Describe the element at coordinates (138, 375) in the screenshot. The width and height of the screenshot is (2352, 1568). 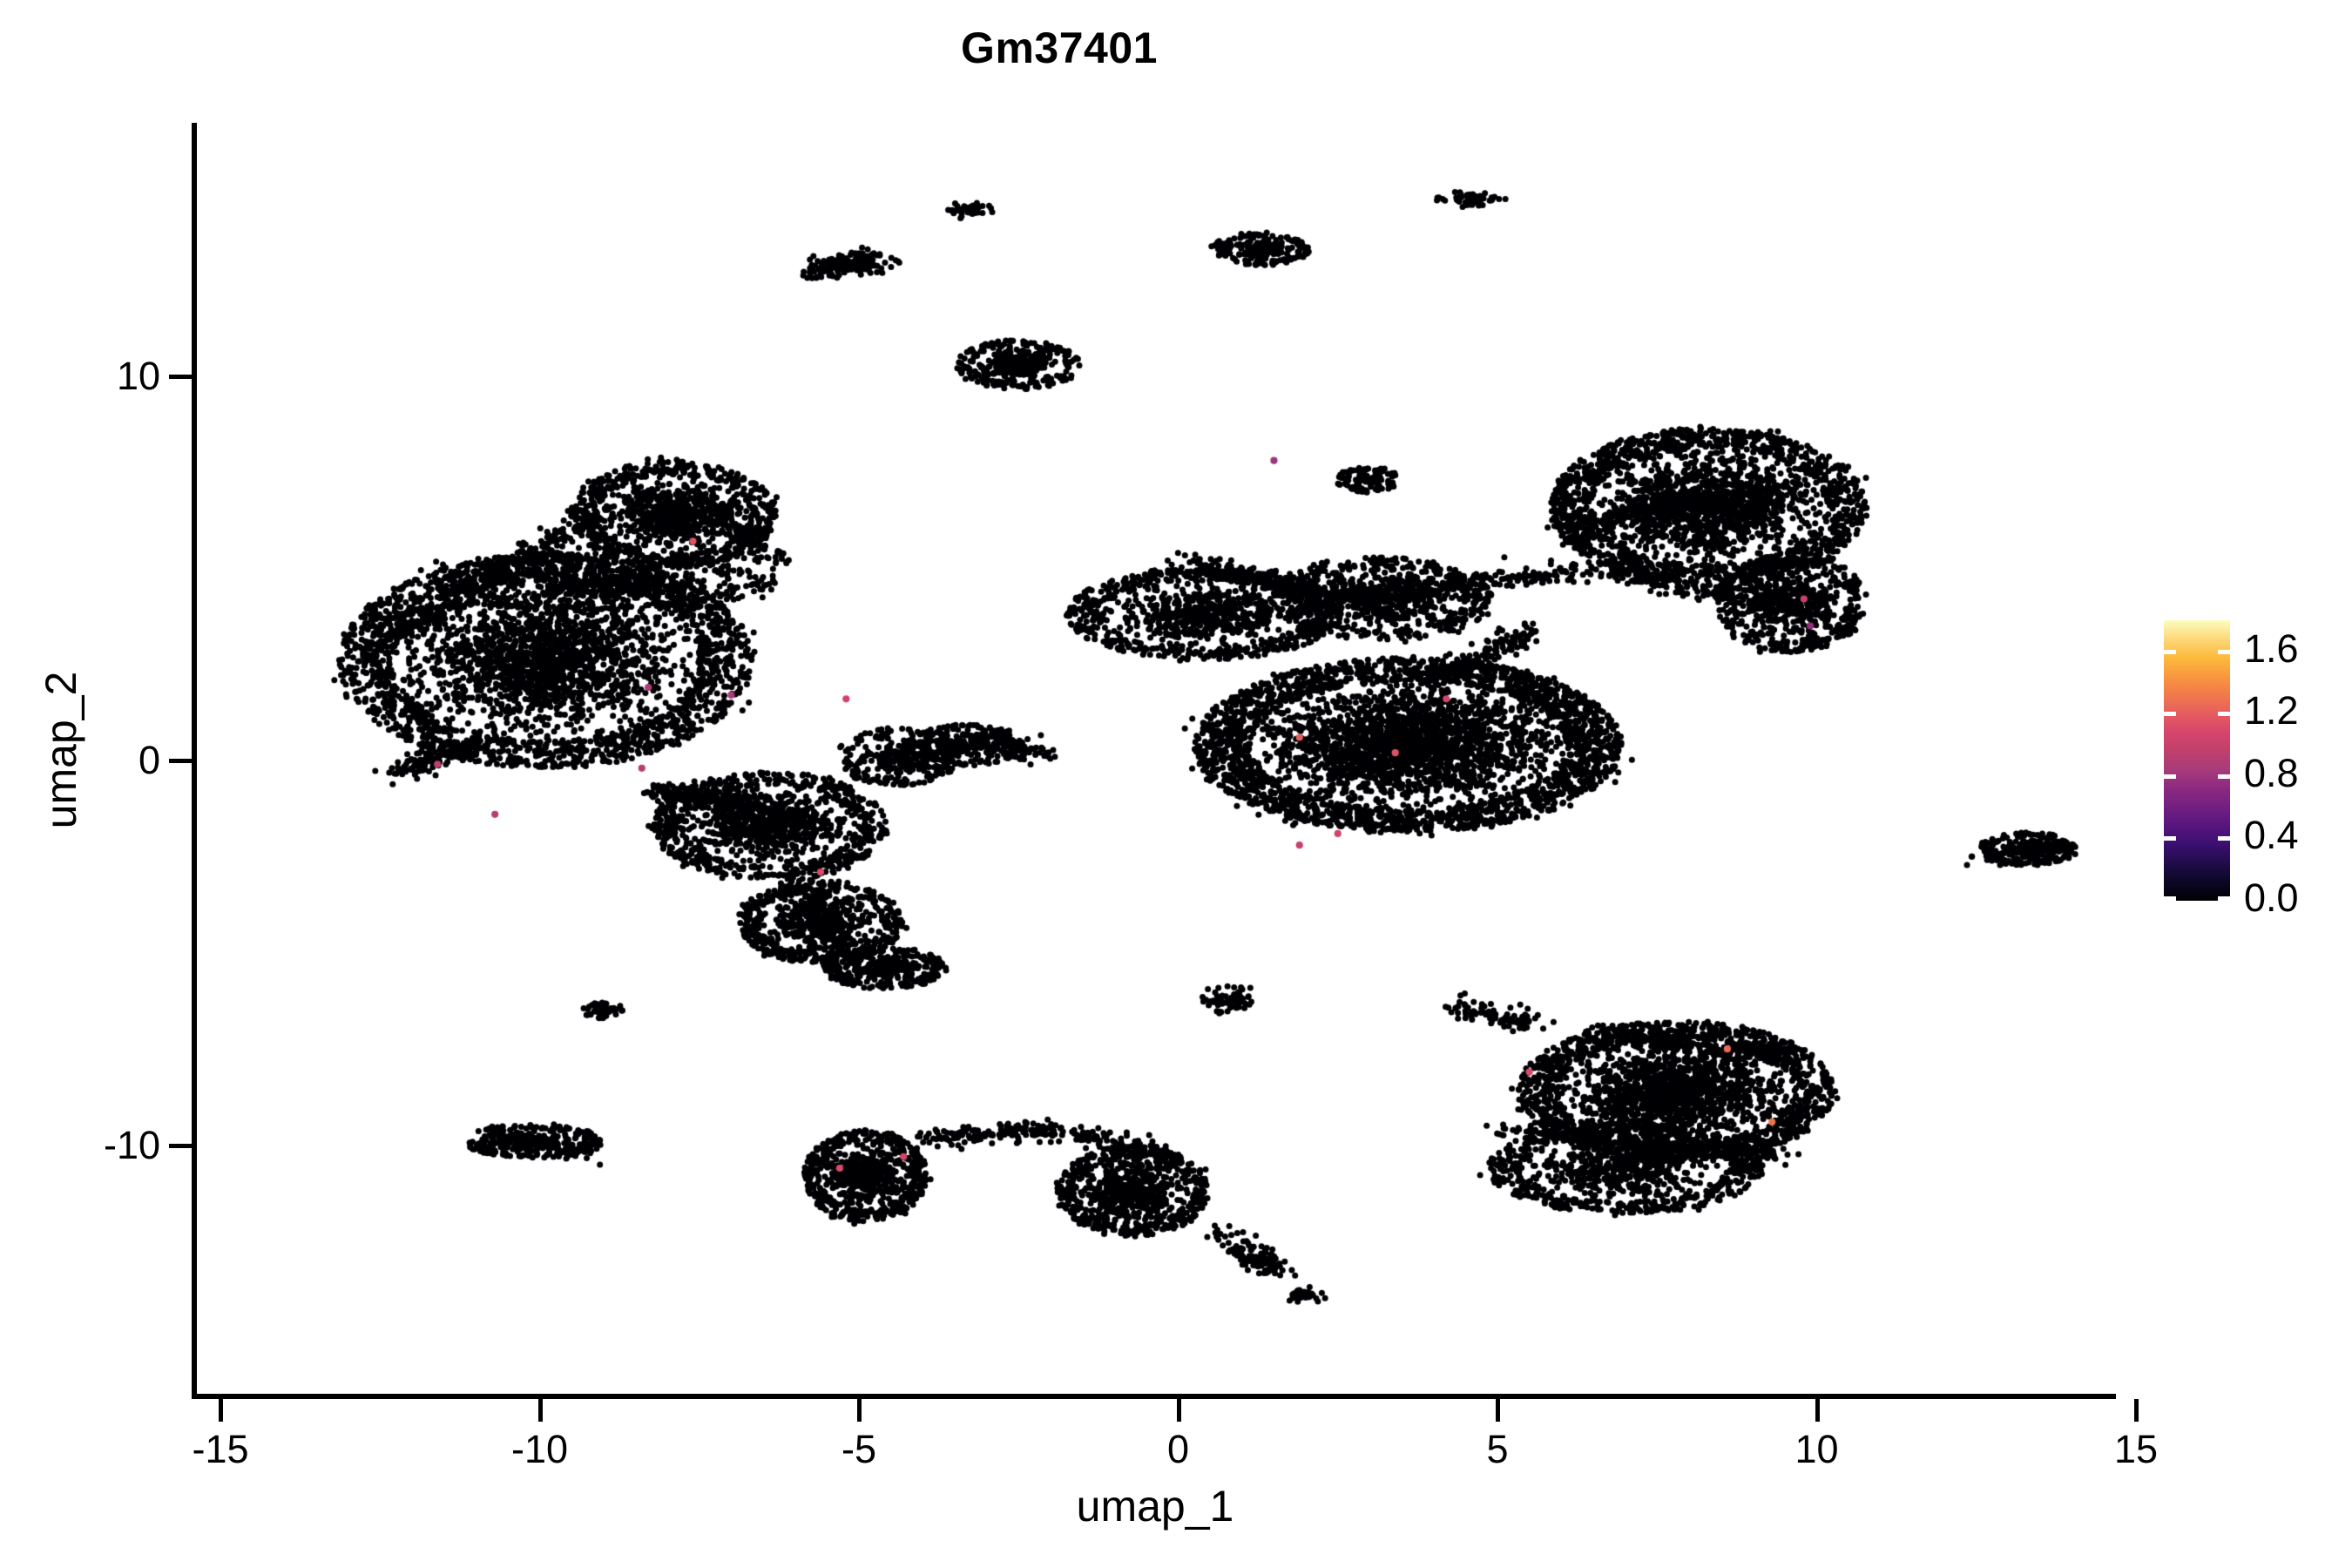
I see `y-tick-label: 10` at that location.